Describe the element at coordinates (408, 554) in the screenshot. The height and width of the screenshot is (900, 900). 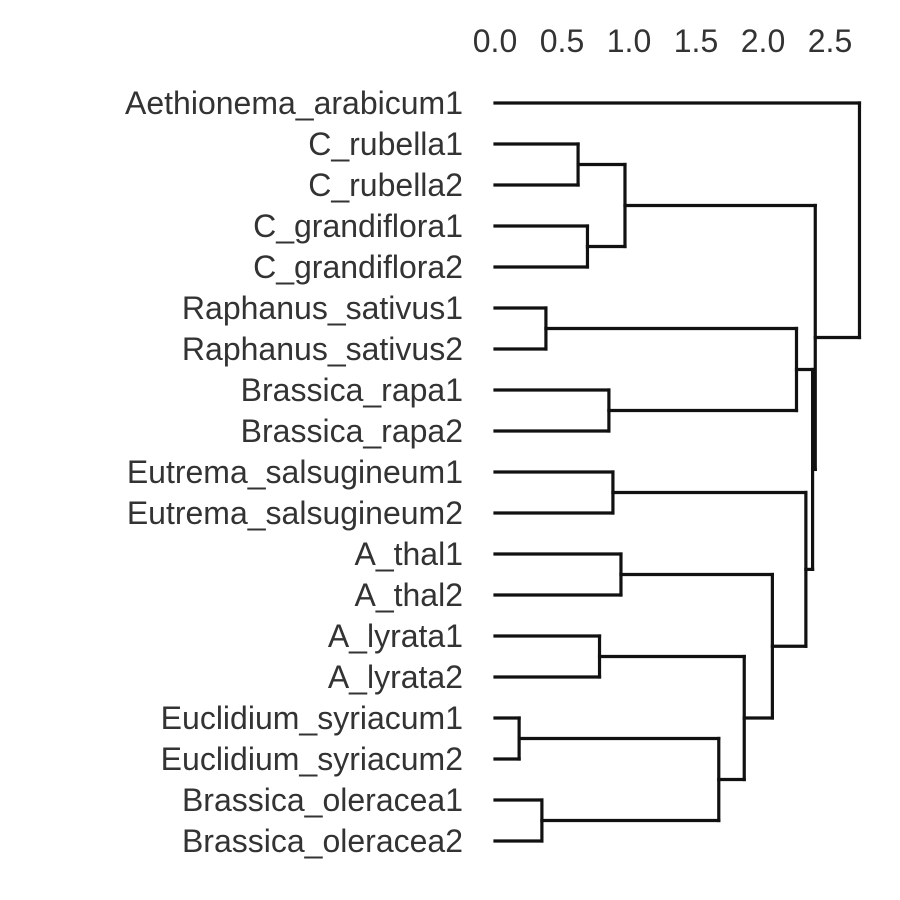
I see `leaf-label: A_thal1` at that location.